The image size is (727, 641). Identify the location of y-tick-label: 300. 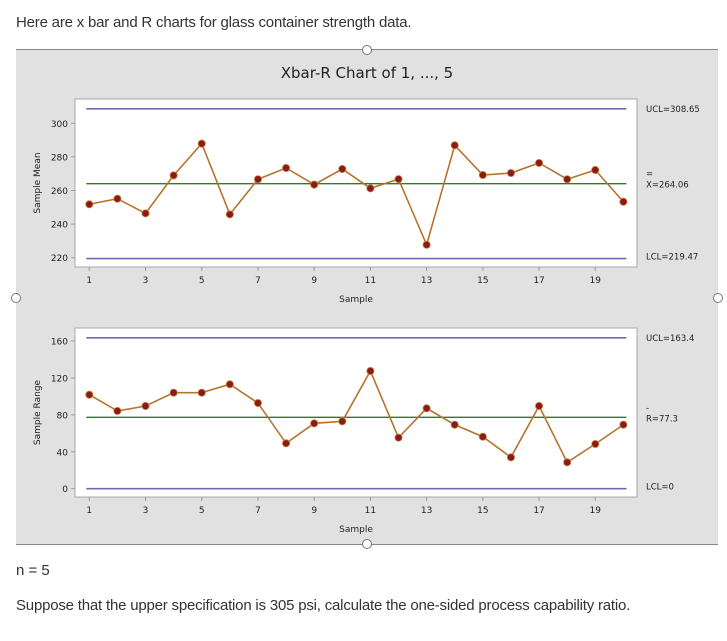
(59, 125).